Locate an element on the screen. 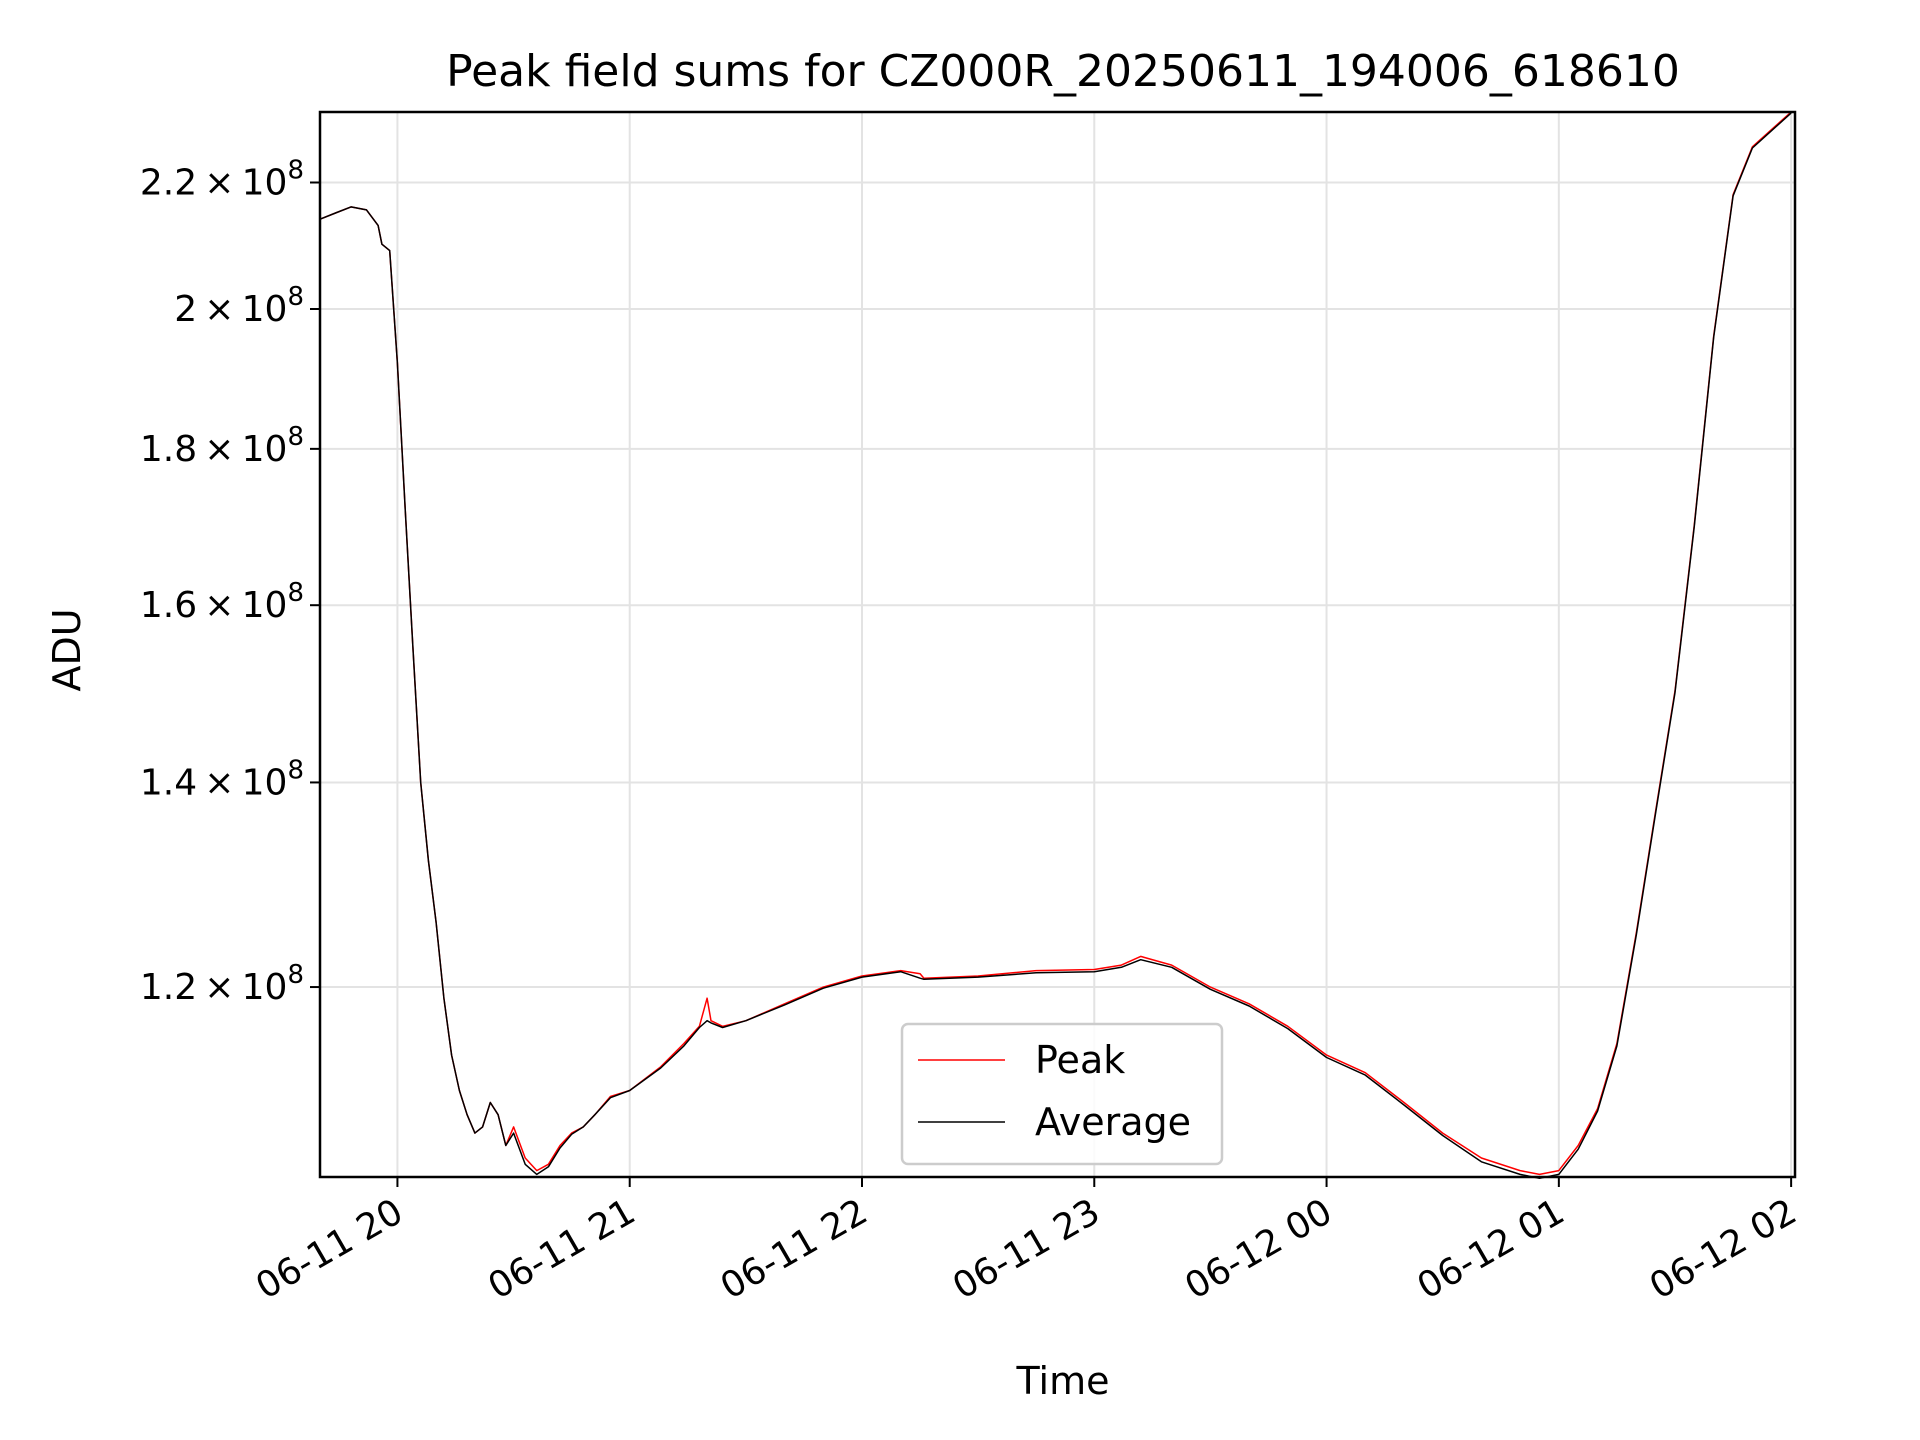 The width and height of the screenshot is (1920, 1440). y-tick-label: 1.2 × 108 is located at coordinates (222, 984).